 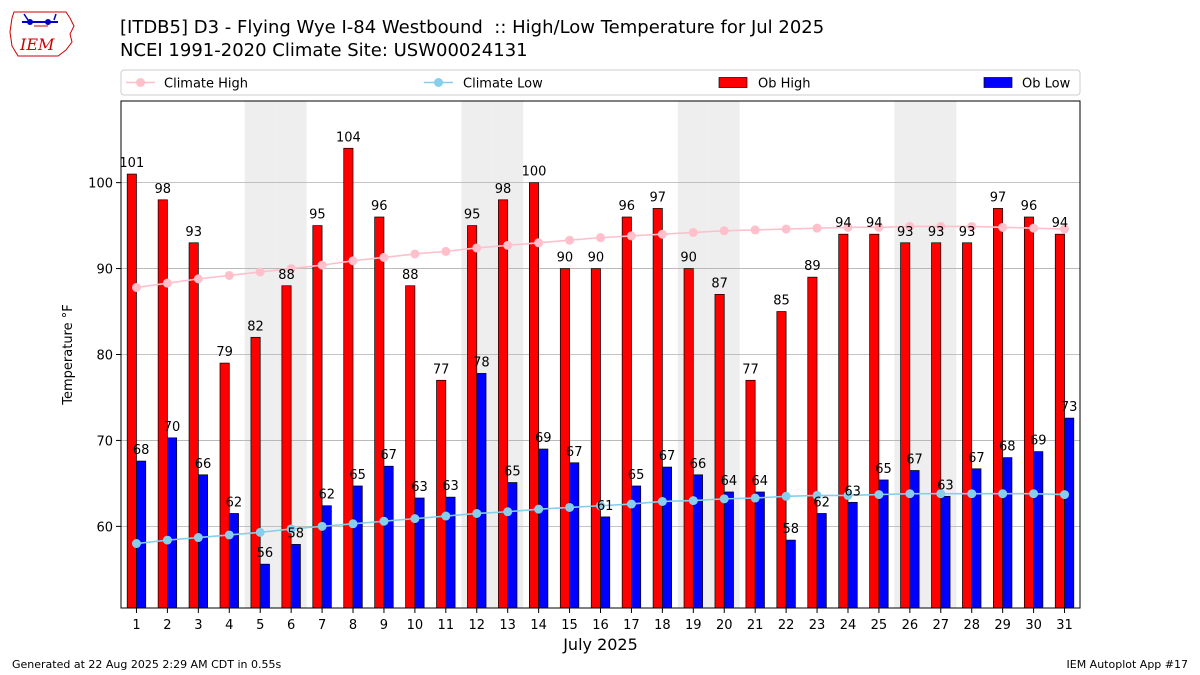 What do you see at coordinates (1038, 441) in the screenshot?
I see `ob-low-label: 69` at bounding box center [1038, 441].